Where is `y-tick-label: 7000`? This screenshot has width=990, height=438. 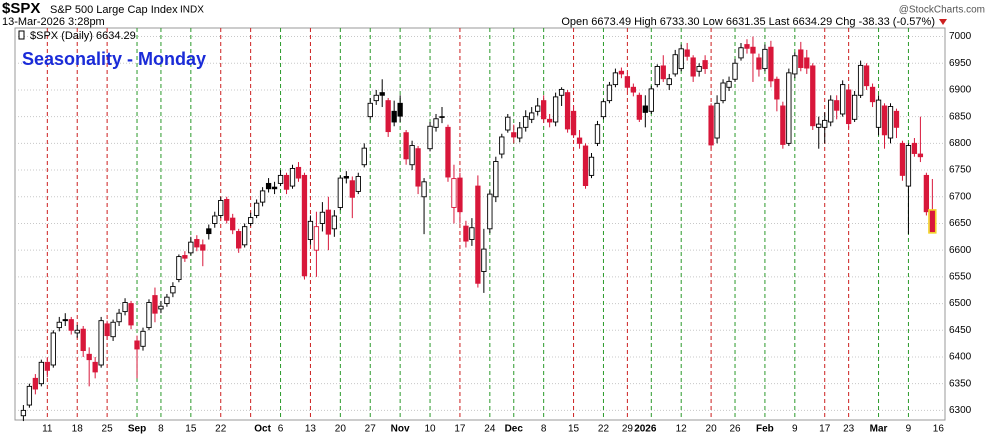 y-tick-label: 7000 is located at coordinates (960, 36).